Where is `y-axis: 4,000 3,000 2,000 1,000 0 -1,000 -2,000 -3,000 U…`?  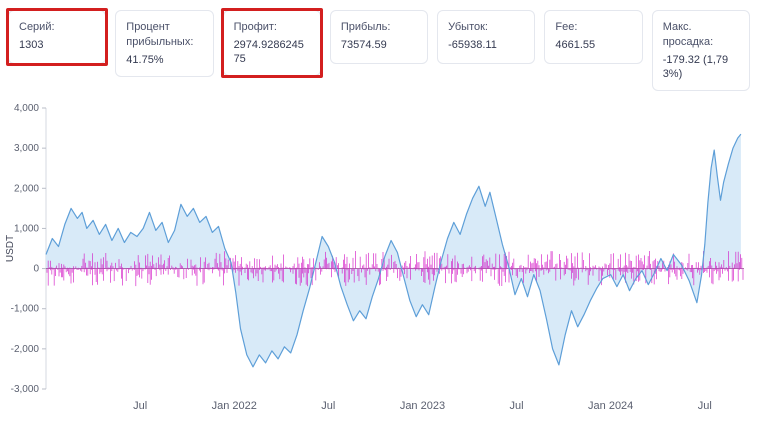
y-axis: 4,000 3,000 2,000 1,000 0 -1,000 -2,000 -3,000 U… is located at coordinates (26, 249).